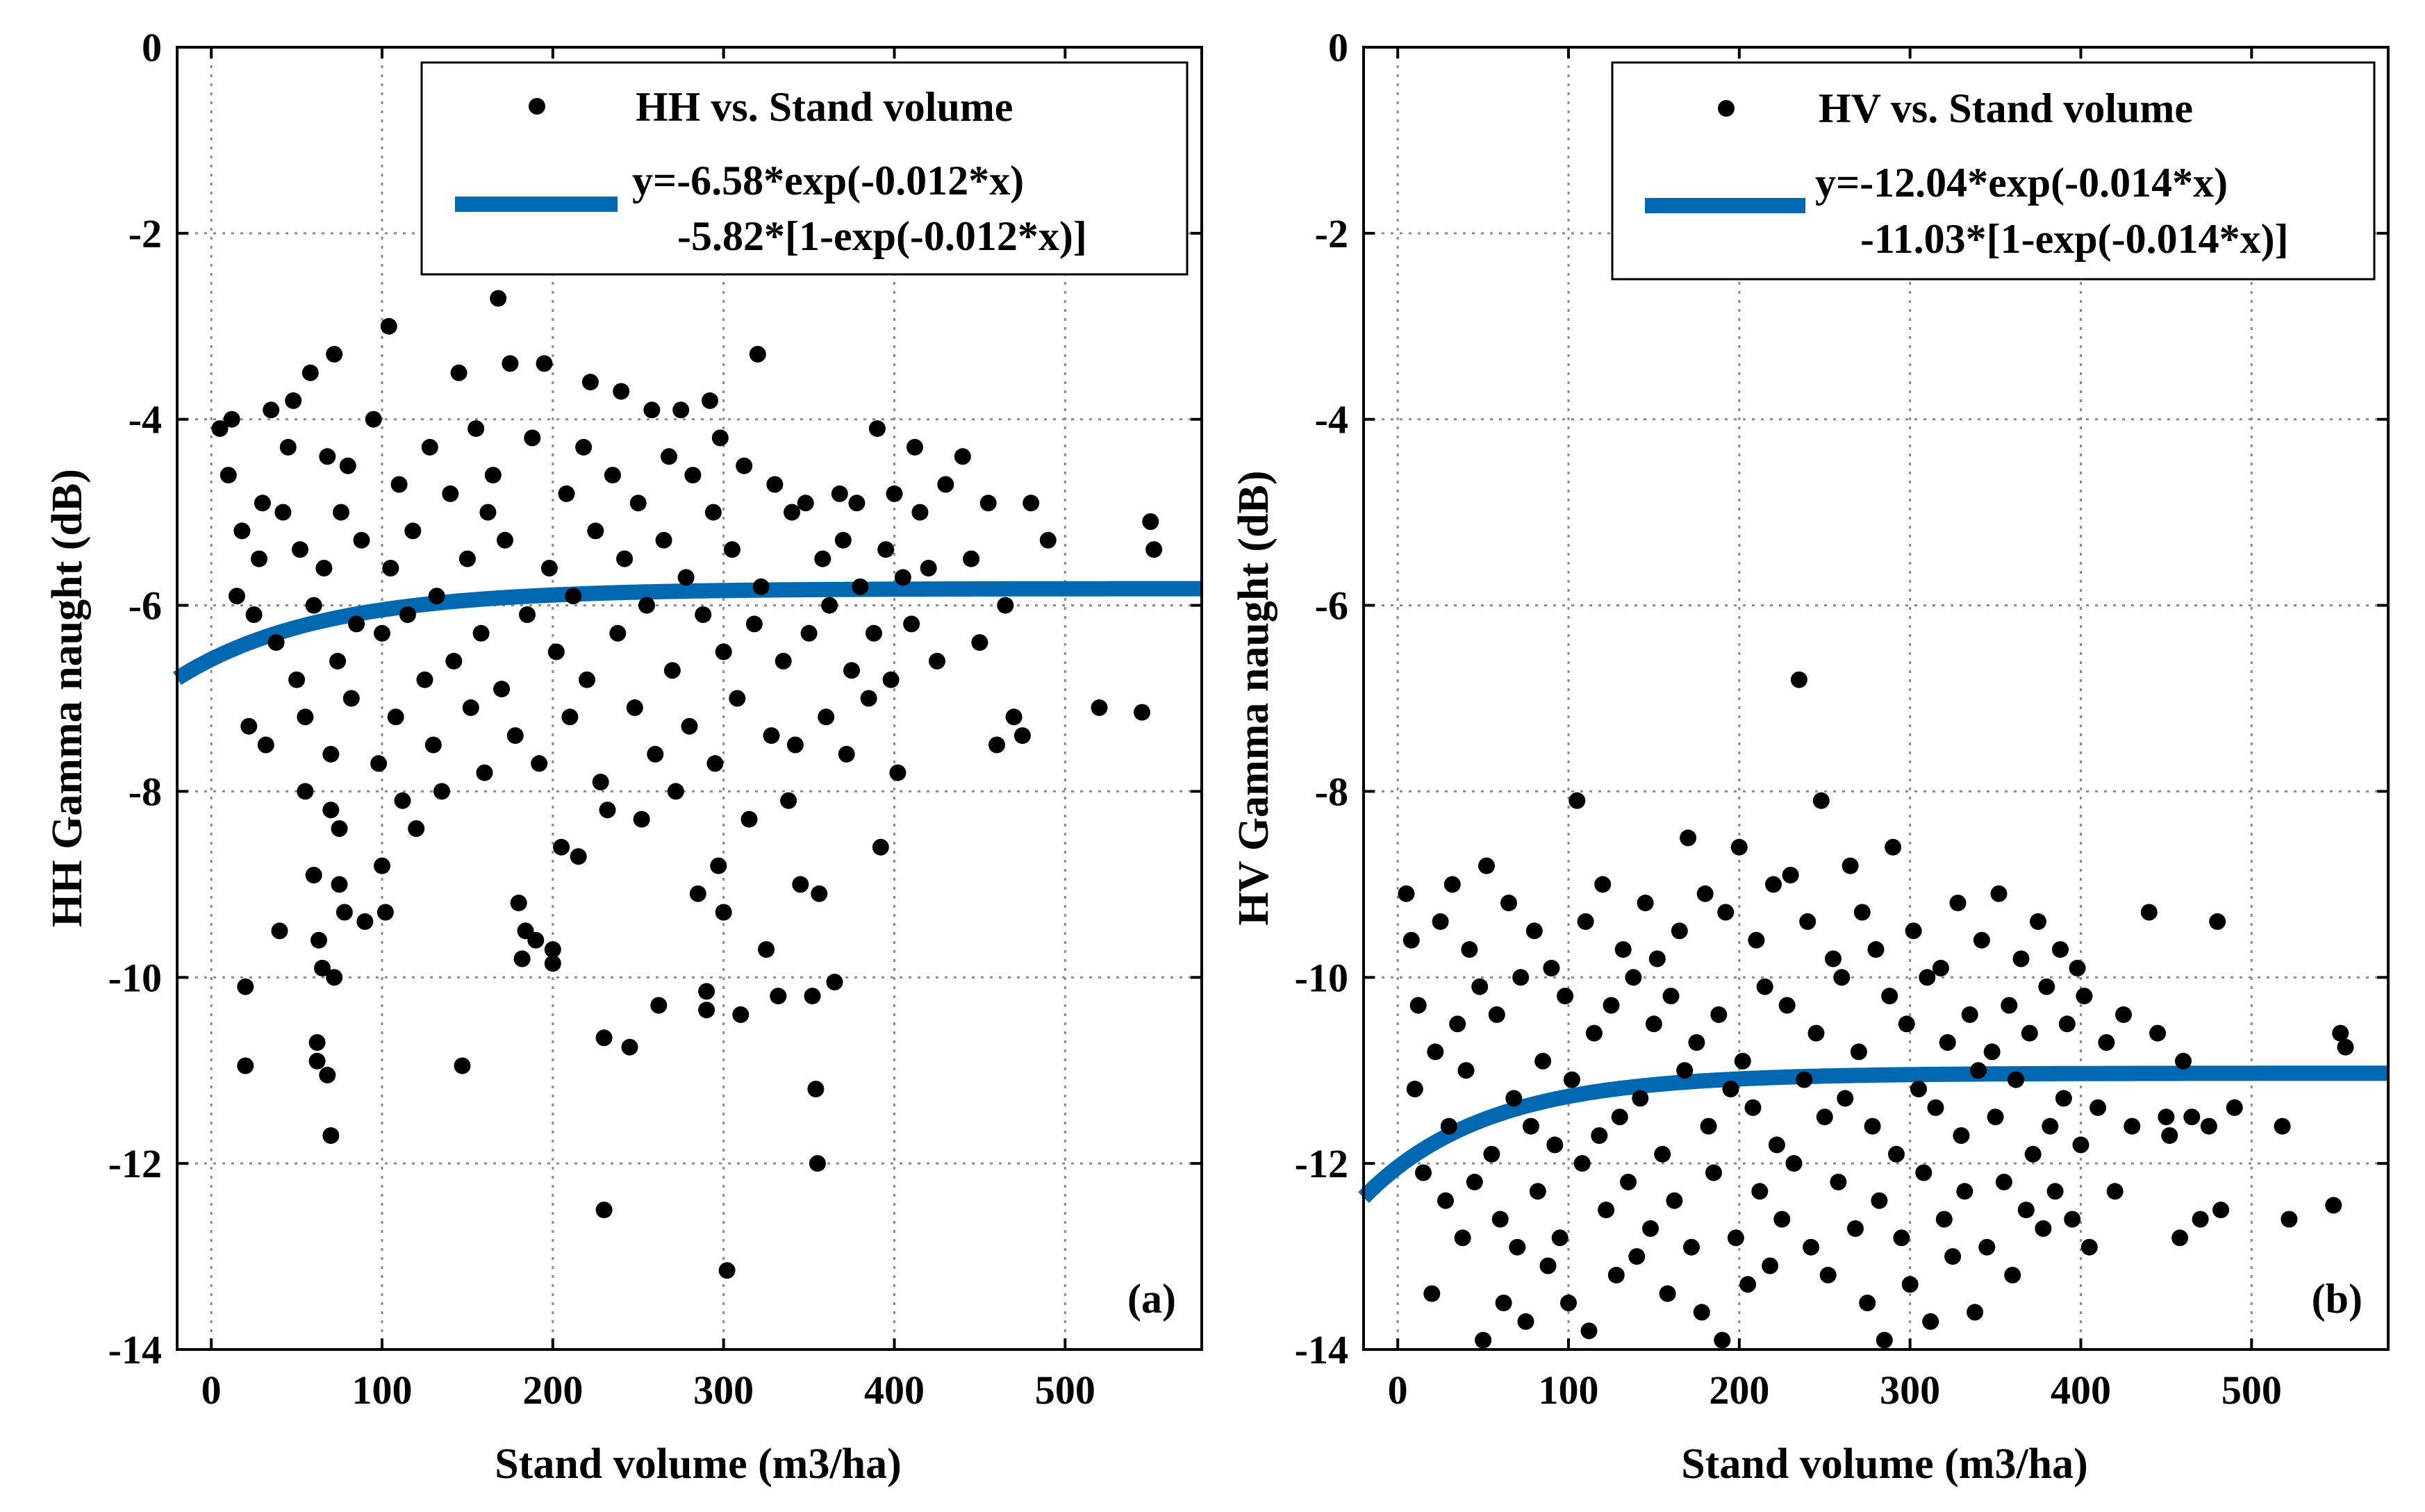 Image resolution: width=2425 pixels, height=1512 pixels. Describe the element at coordinates (687, 634) in the screenshot. I see `panel-a-fit-layer` at that location.